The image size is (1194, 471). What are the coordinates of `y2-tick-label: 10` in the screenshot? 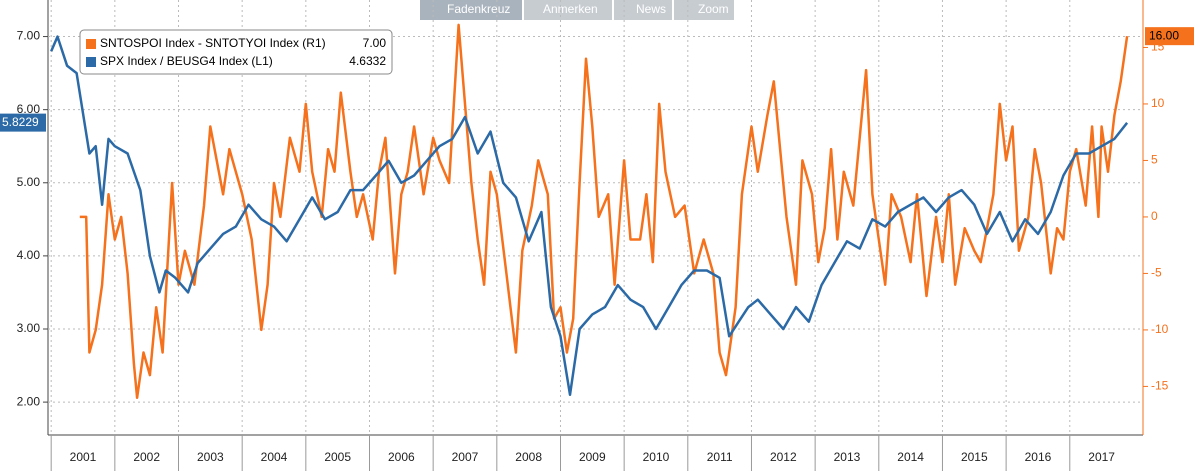 It's located at (1158, 103).